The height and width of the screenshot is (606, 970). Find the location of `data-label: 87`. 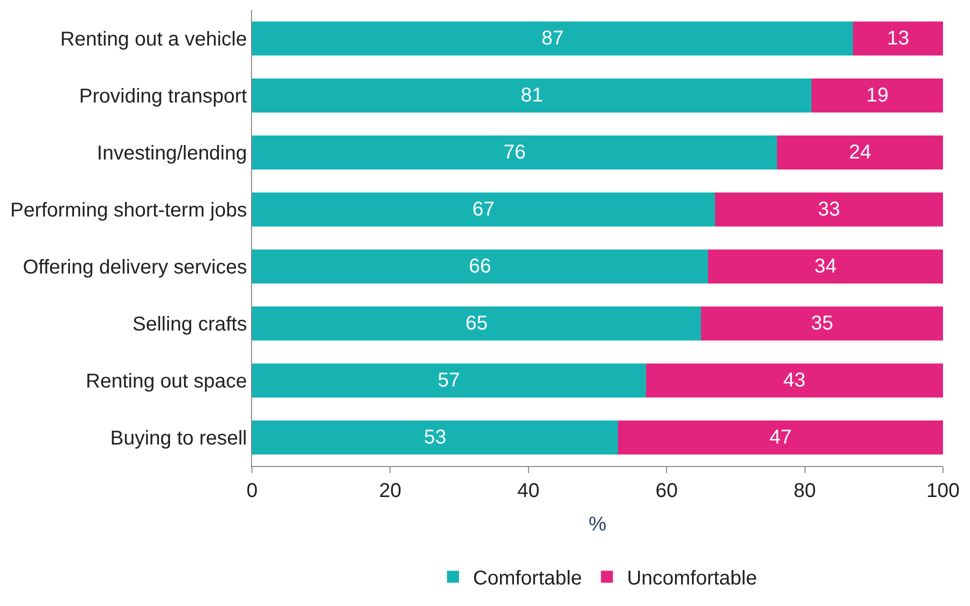

data-label: 87 is located at coordinates (552, 39).